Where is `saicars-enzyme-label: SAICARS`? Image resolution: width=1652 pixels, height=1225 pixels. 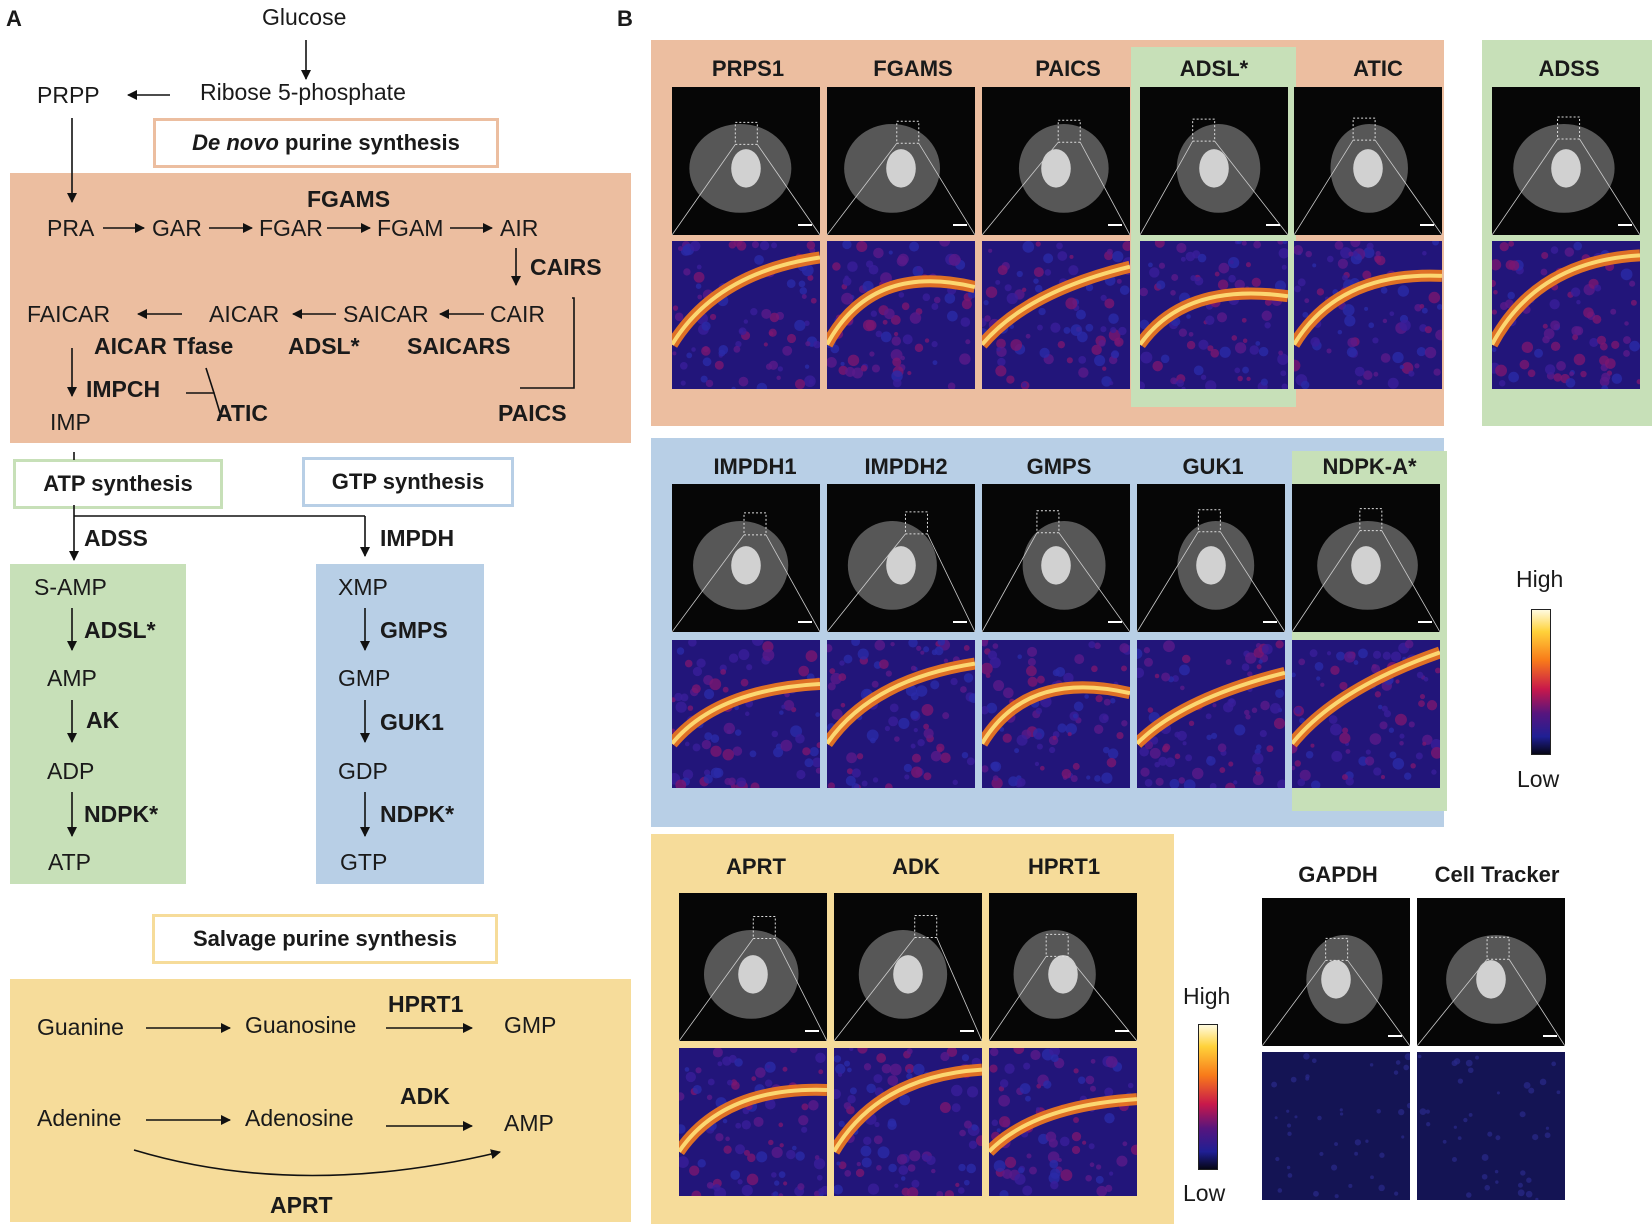
saicars-enzyme-label: SAICARS is located at coordinates (459, 346).